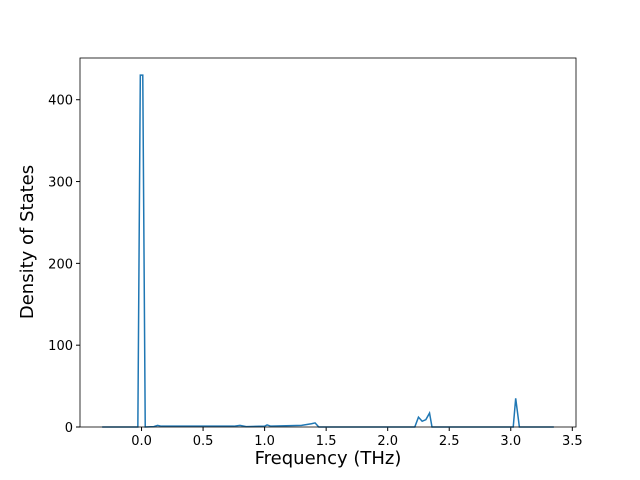 Image resolution: width=640 pixels, height=480 pixels. What do you see at coordinates (572, 441) in the screenshot?
I see `x-tick-label: 3.5` at bounding box center [572, 441].